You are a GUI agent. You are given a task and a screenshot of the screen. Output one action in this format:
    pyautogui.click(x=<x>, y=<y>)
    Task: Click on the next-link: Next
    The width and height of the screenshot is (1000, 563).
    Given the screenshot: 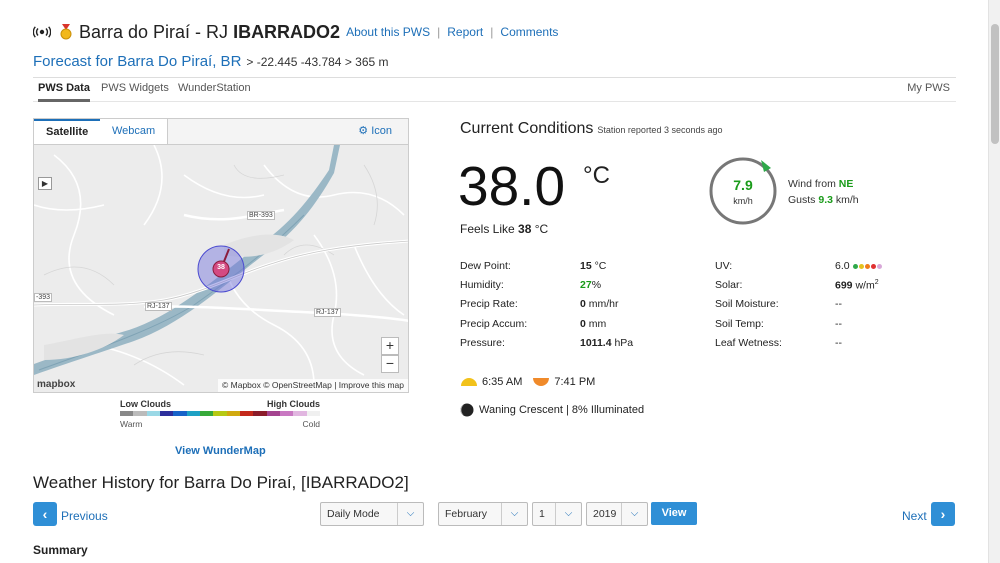 What is the action you would take?
    pyautogui.click(x=914, y=516)
    